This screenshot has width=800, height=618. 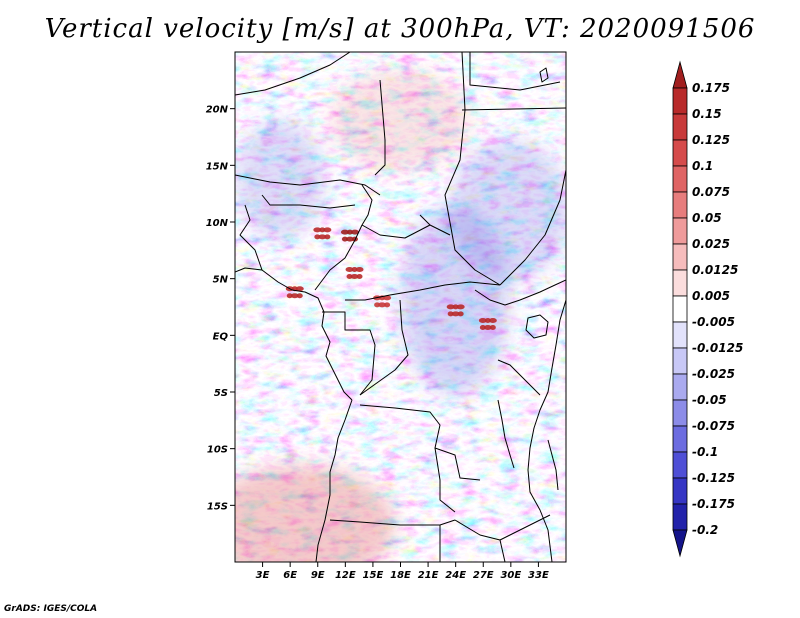 I want to click on x-tick-label: 9E, so click(x=318, y=575).